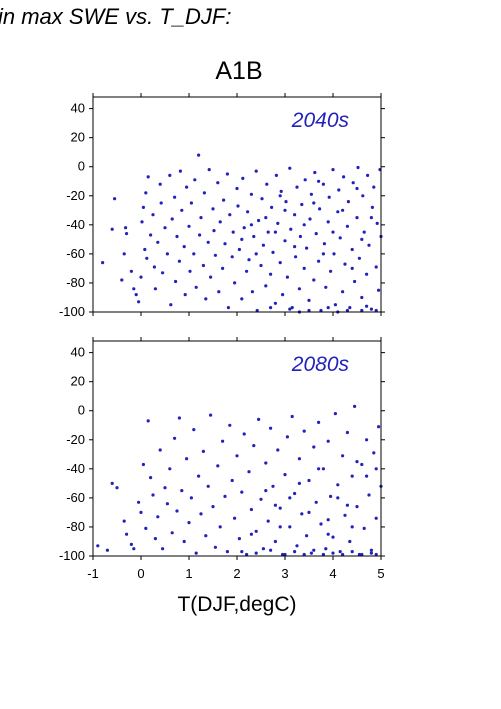 The image size is (501, 709). Describe the element at coordinates (93, 573) in the screenshot. I see `x-tick-label: -1` at that location.